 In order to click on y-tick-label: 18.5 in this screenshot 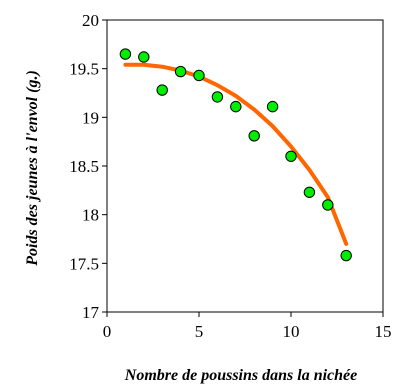, I will do `click(84, 166)`.